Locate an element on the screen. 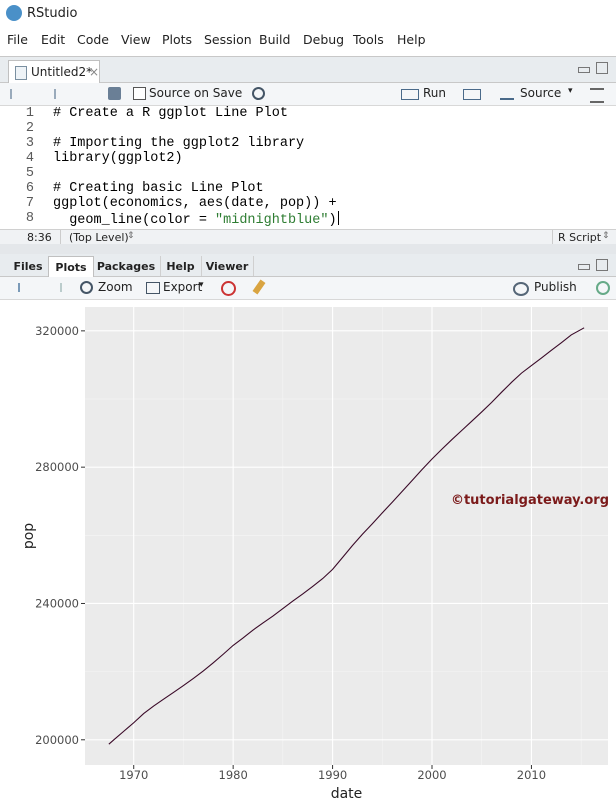 The image size is (616, 803). line-number: 3 is located at coordinates (29, 143).